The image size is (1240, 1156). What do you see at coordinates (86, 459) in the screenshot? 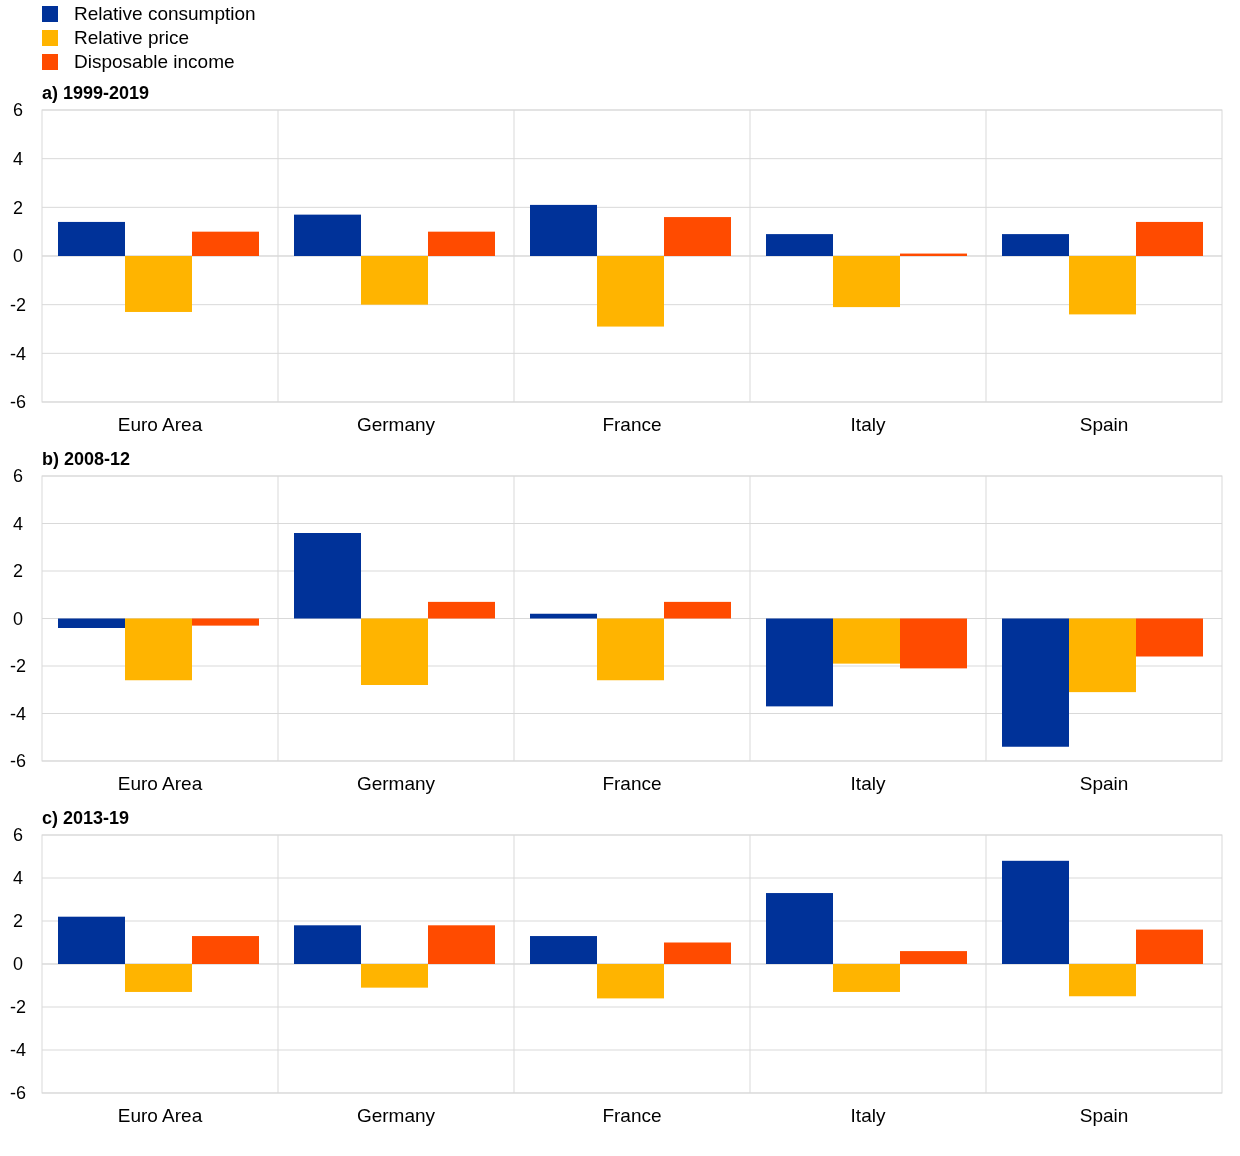
I see `chart-title: b) 2008-12` at bounding box center [86, 459].